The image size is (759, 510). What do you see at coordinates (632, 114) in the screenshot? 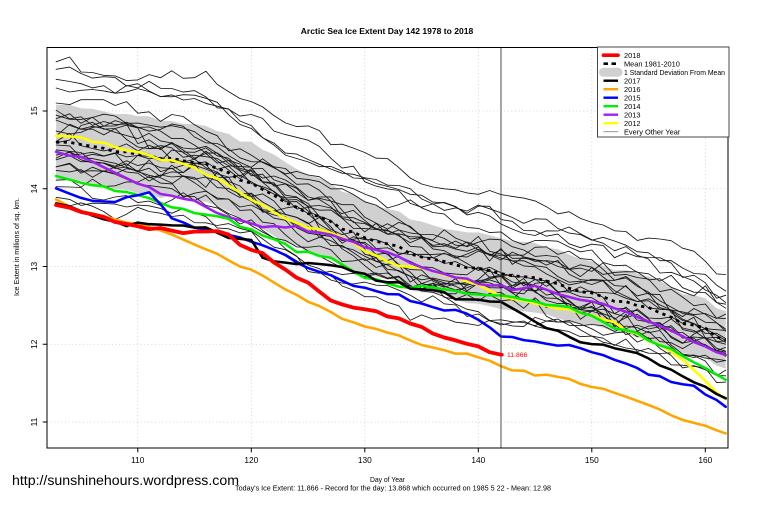
I see `svg-text: 2013` at bounding box center [632, 114].